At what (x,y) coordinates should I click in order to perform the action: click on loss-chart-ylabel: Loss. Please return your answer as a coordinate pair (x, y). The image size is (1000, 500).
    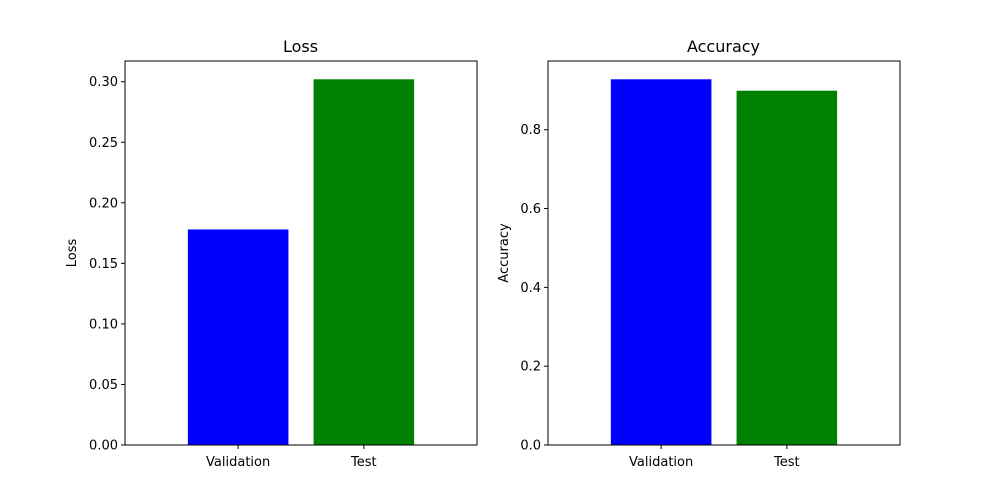
    Looking at the image, I should click on (72, 253).